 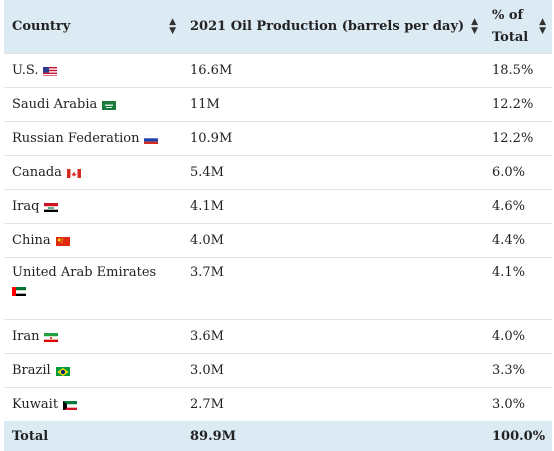 What do you see at coordinates (518, 288) in the screenshot?
I see `percent-cell: 4.1%` at bounding box center [518, 288].